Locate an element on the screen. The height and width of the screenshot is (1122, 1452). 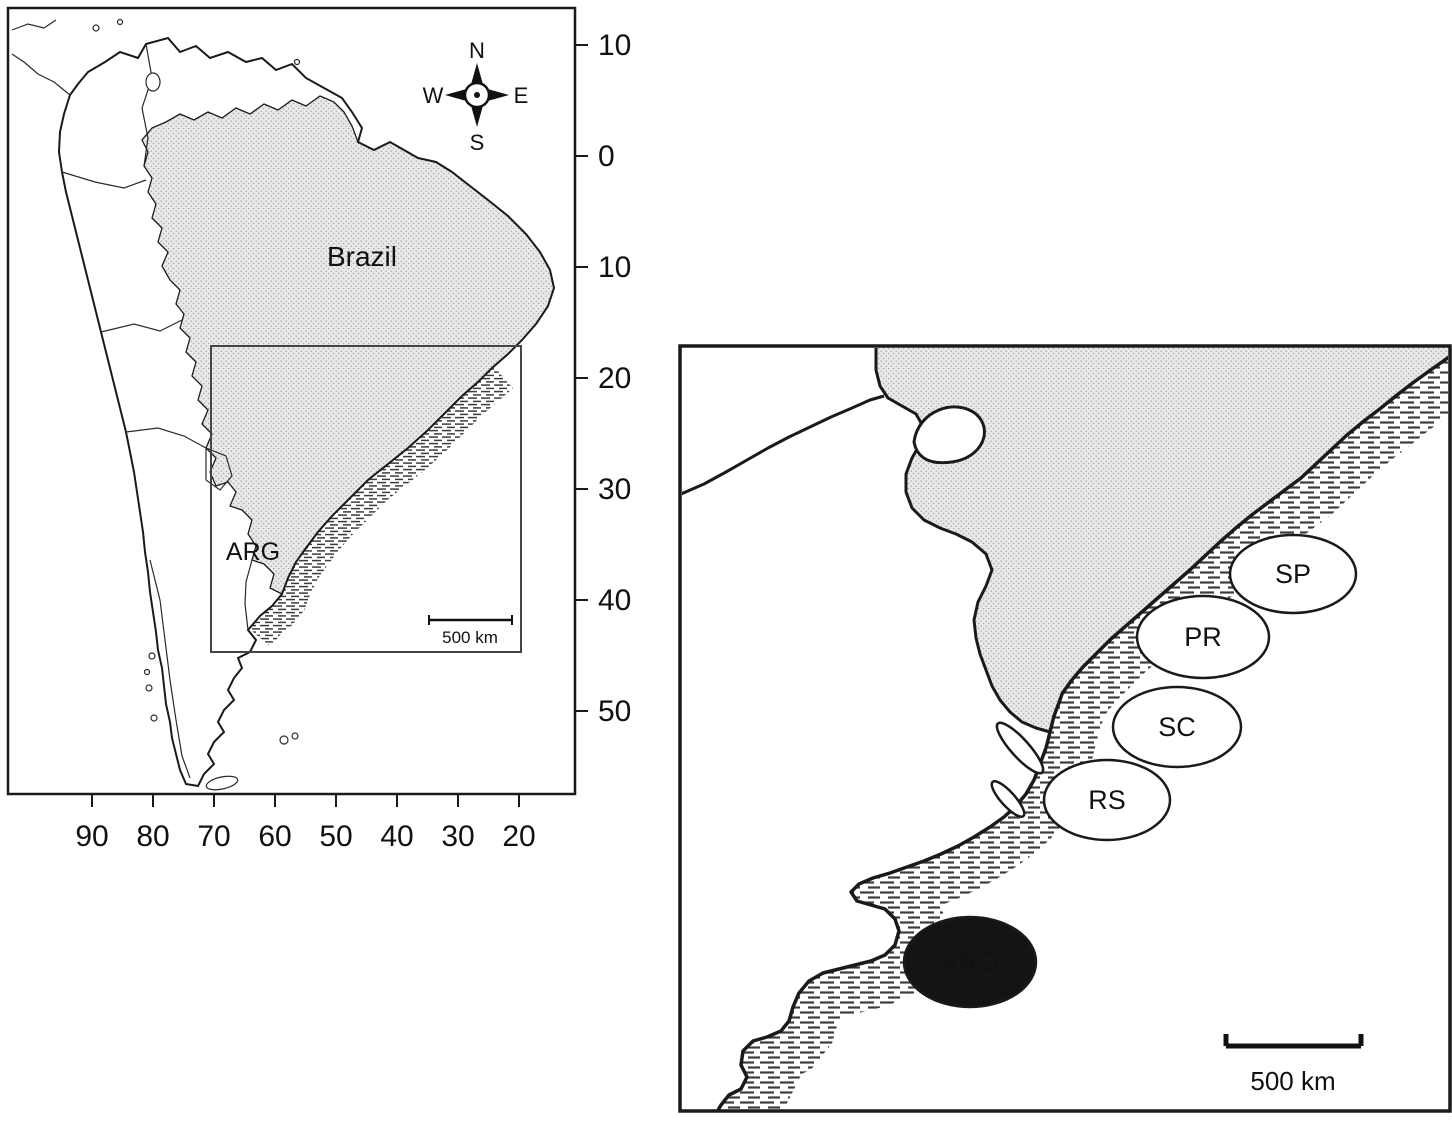
inset-brazil-shaded-region is located at coordinates (1162, 540).